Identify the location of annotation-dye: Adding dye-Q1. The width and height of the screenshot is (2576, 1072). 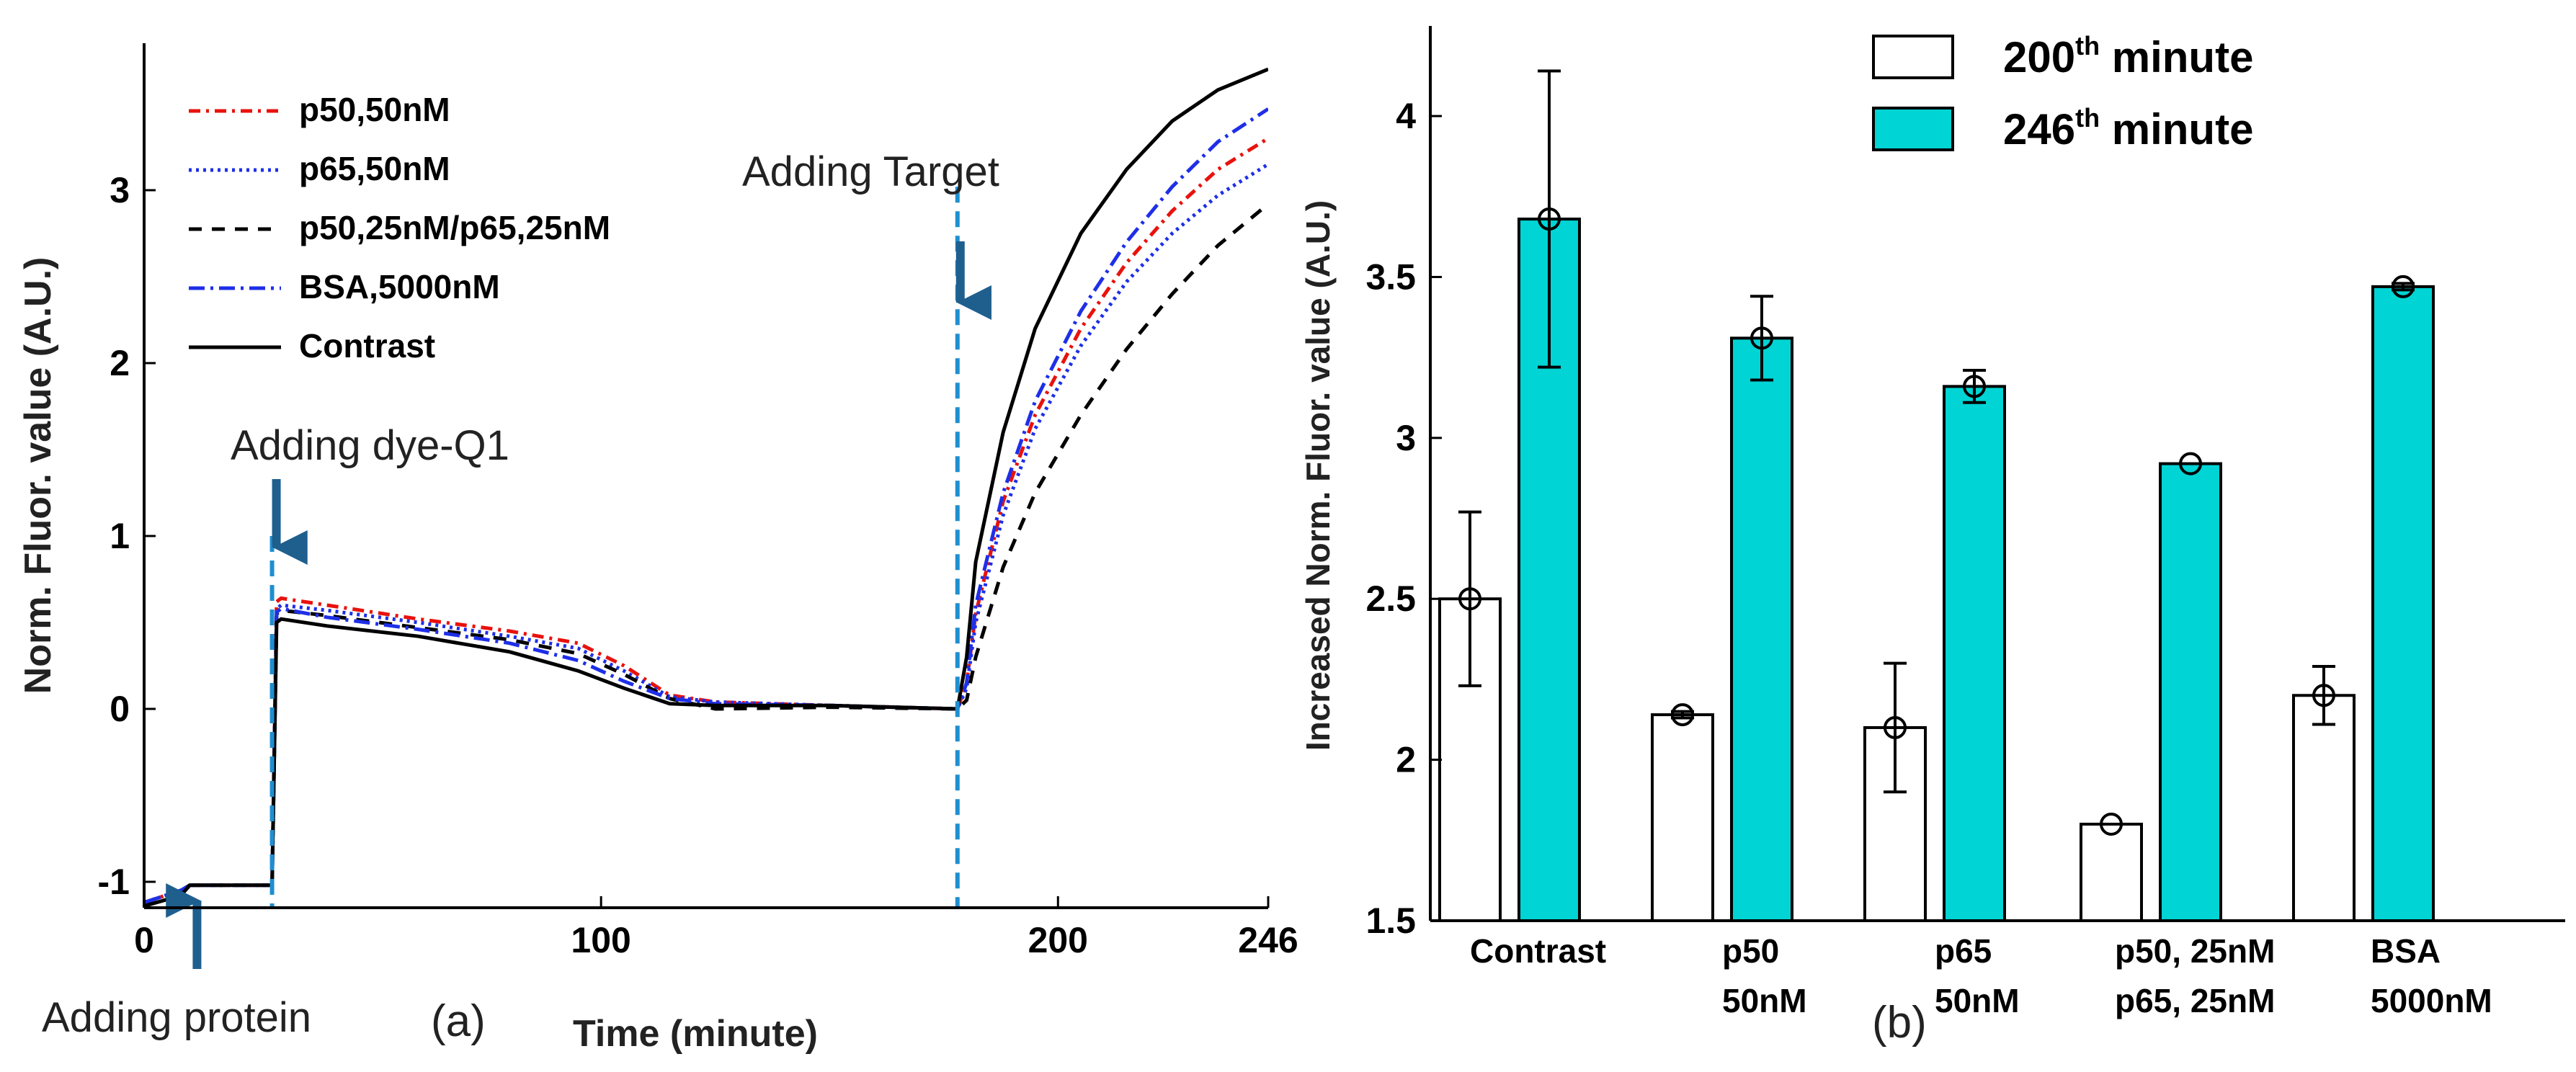
(370, 445).